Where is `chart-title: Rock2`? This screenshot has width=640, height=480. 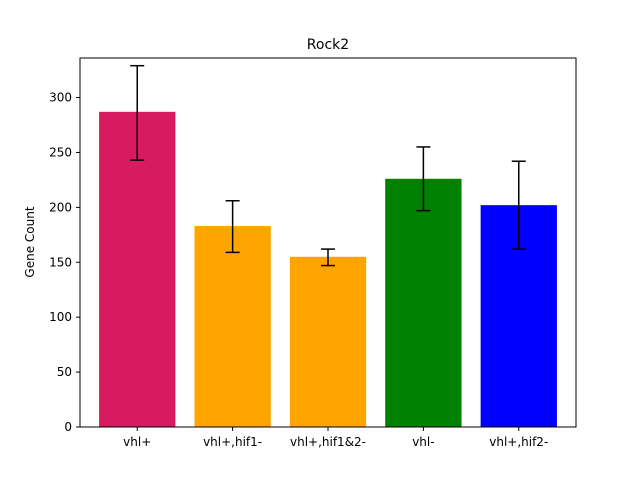
chart-title: Rock2 is located at coordinates (328, 45).